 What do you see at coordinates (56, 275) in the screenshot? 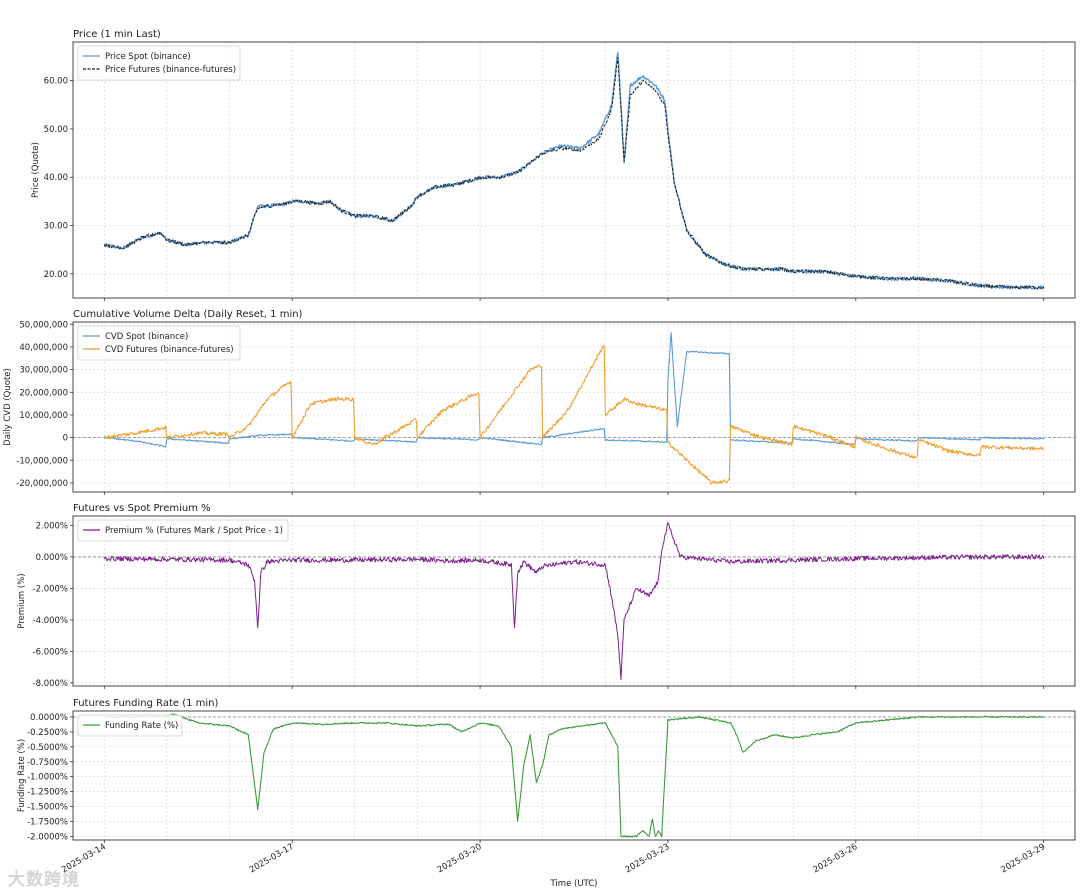
I see `y-tick-label: 20.00` at bounding box center [56, 275].